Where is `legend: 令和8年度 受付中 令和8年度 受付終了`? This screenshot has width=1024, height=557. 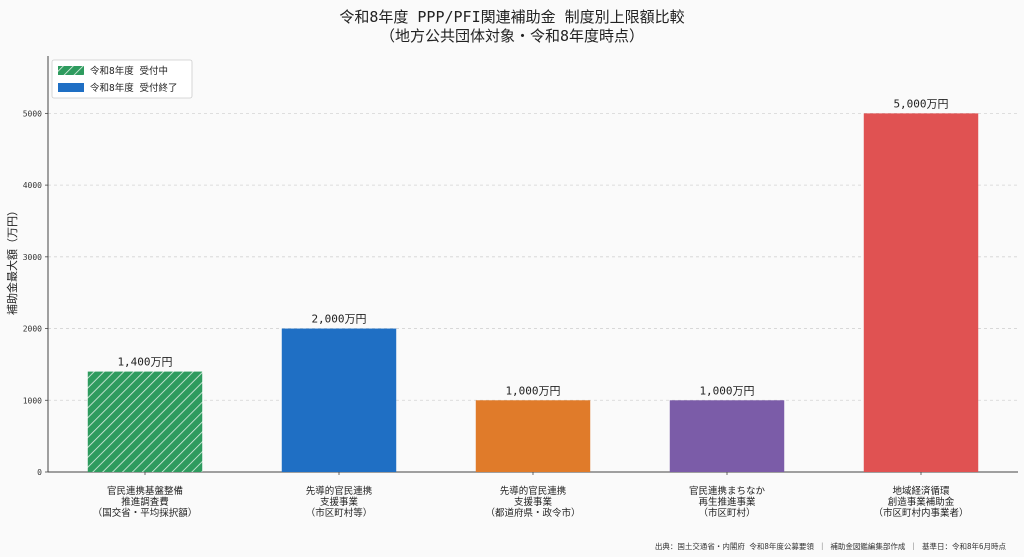
legend: 令和8年度 受付中 令和8年度 受付終了 is located at coordinates (122, 79).